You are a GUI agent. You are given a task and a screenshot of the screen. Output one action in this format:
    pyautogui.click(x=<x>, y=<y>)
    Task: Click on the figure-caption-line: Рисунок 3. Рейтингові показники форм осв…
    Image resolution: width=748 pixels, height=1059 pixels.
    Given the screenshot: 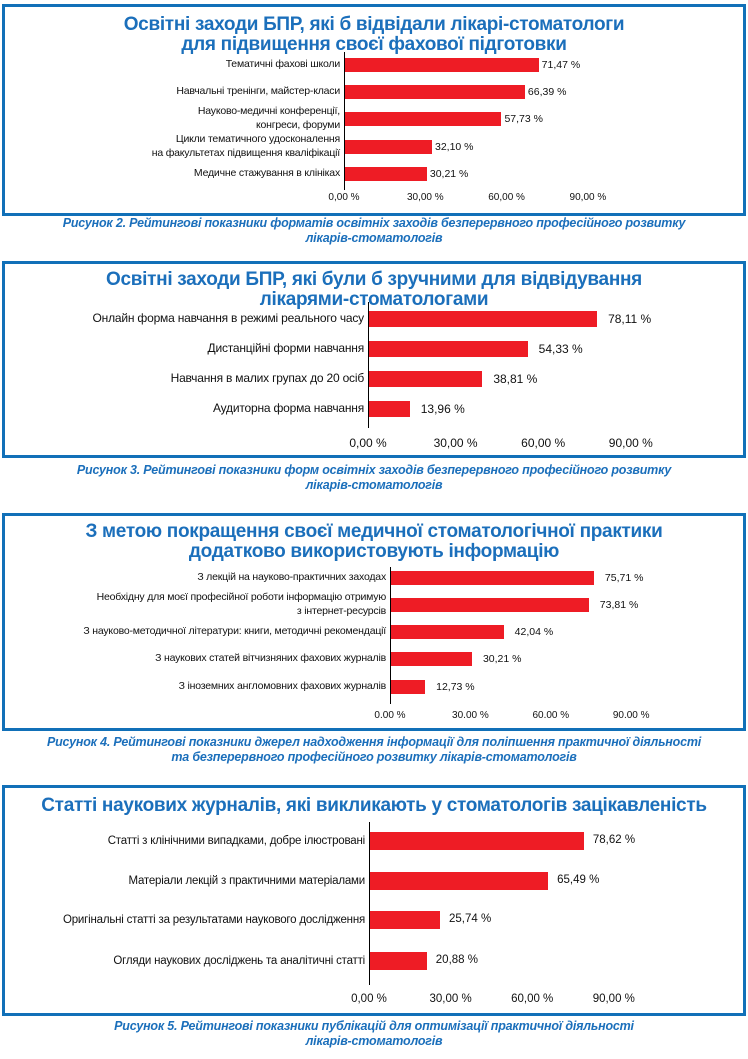 What is the action you would take?
    pyautogui.click(x=374, y=470)
    